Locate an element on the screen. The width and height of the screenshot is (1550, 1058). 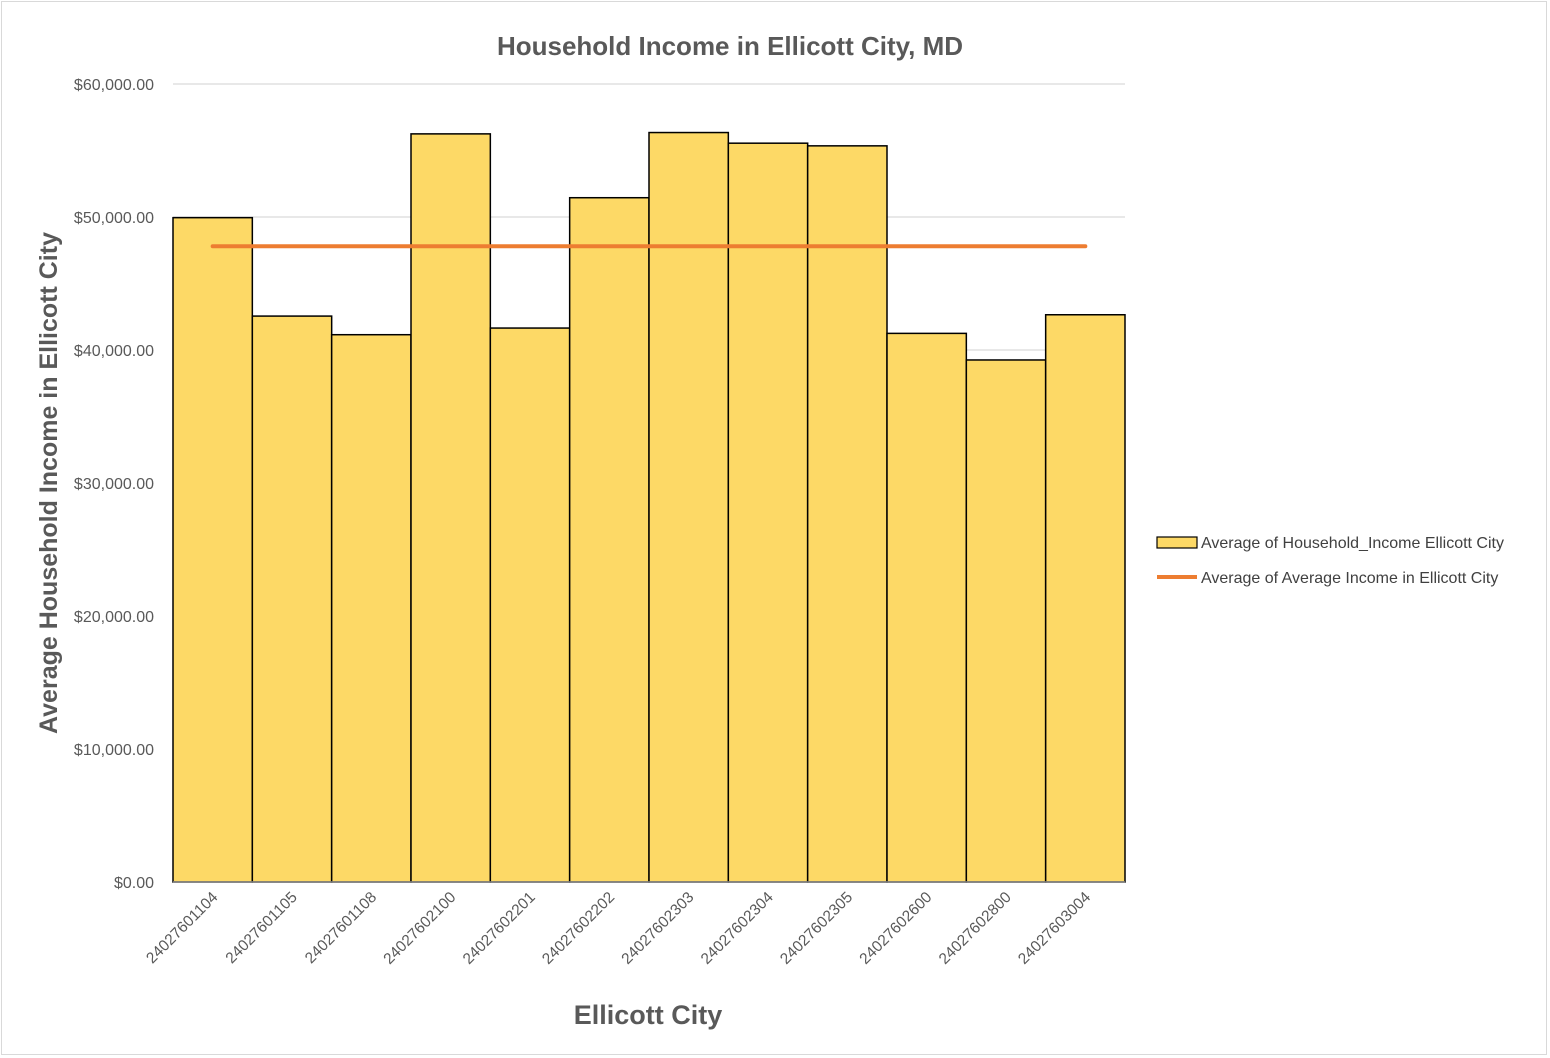
y-tick-label: $0.00 is located at coordinates (134, 883).